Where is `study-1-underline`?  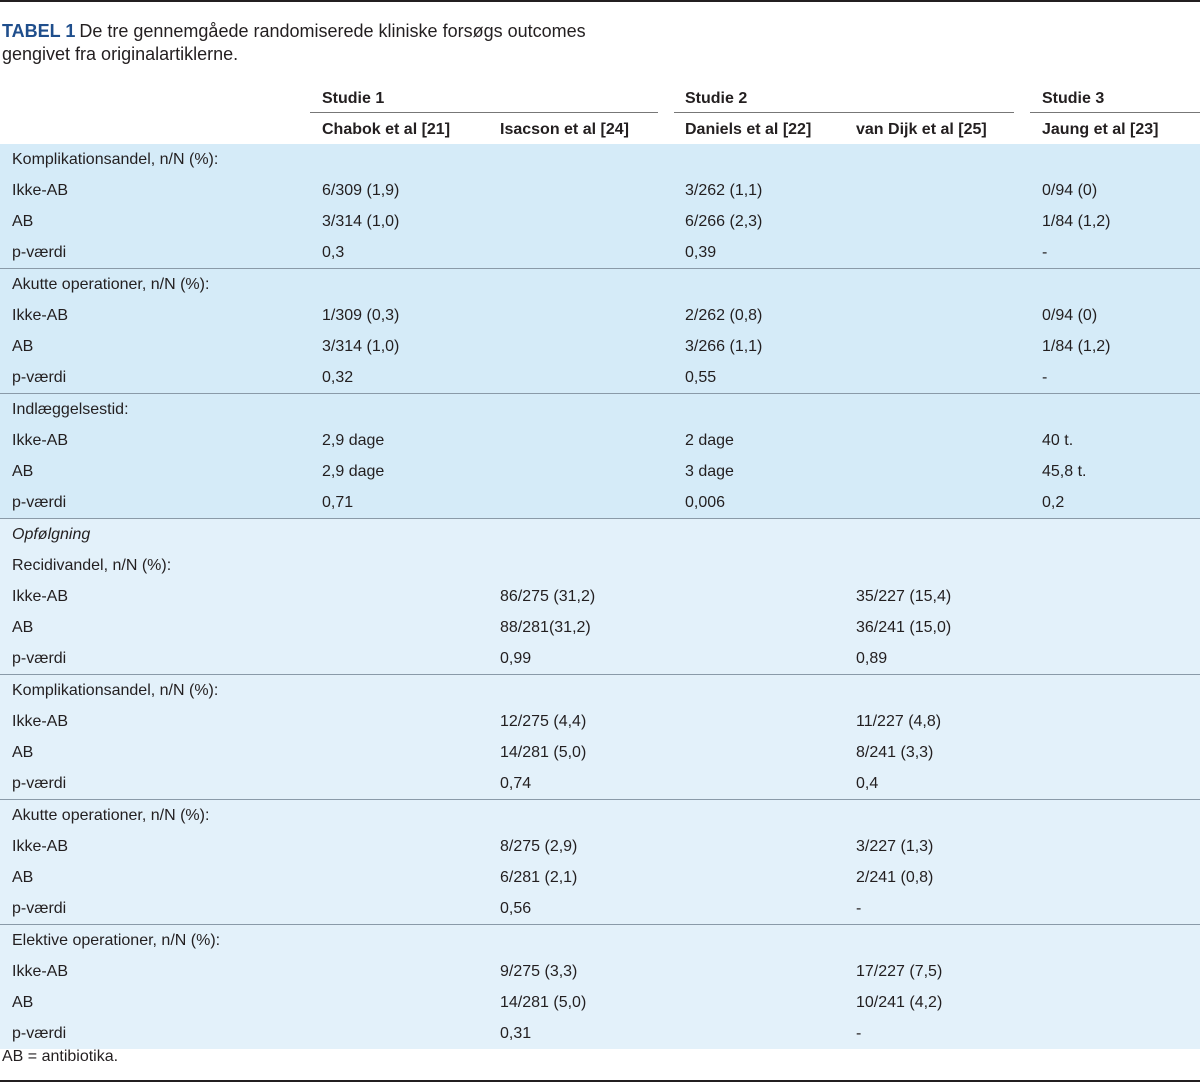 study-1-underline is located at coordinates (484, 112).